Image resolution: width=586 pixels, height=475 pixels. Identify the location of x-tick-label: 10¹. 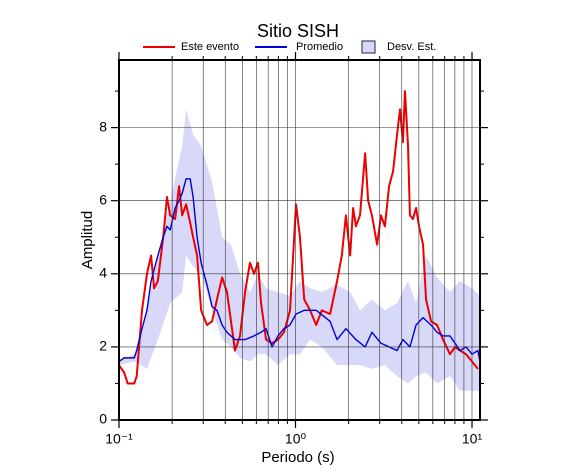
(472, 439).